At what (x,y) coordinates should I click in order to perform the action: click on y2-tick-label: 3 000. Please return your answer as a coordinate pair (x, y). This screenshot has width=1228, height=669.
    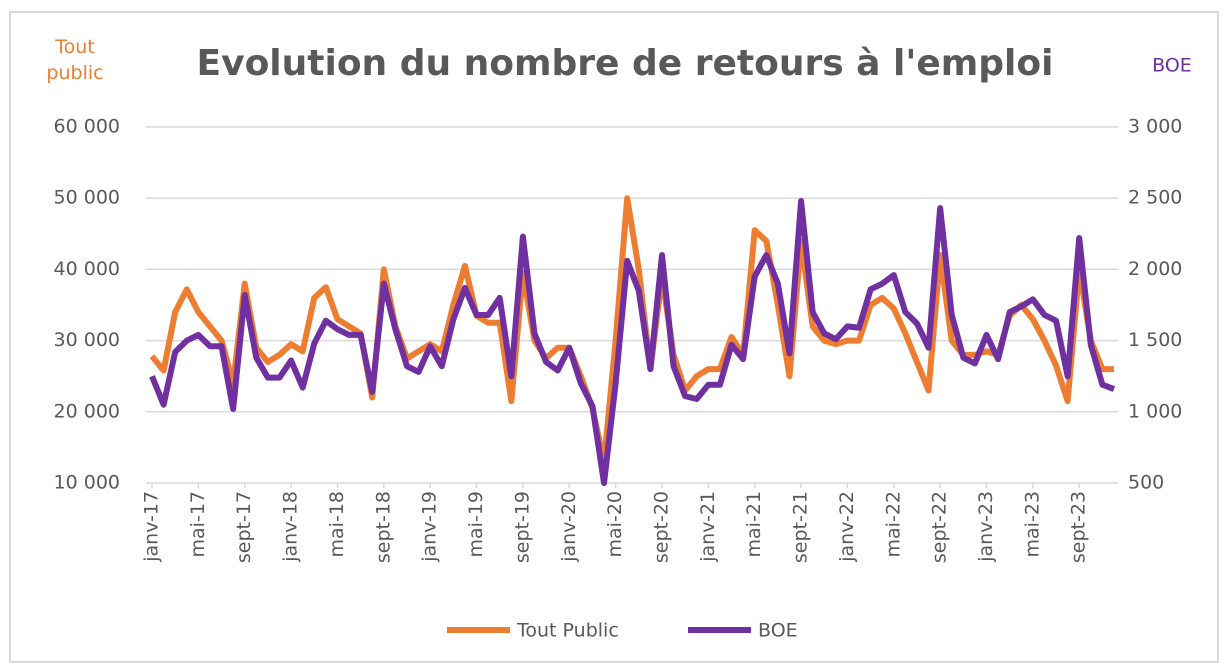
    Looking at the image, I should click on (1155, 127).